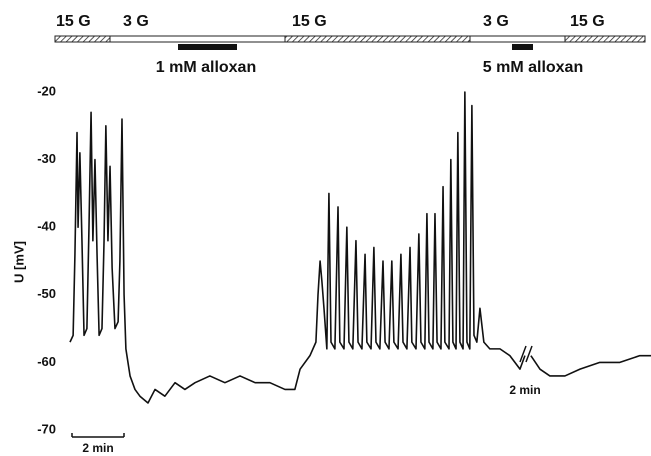 The image size is (651, 456). What do you see at coordinates (46, 90) in the screenshot?
I see `y-tick-label: -20` at bounding box center [46, 90].